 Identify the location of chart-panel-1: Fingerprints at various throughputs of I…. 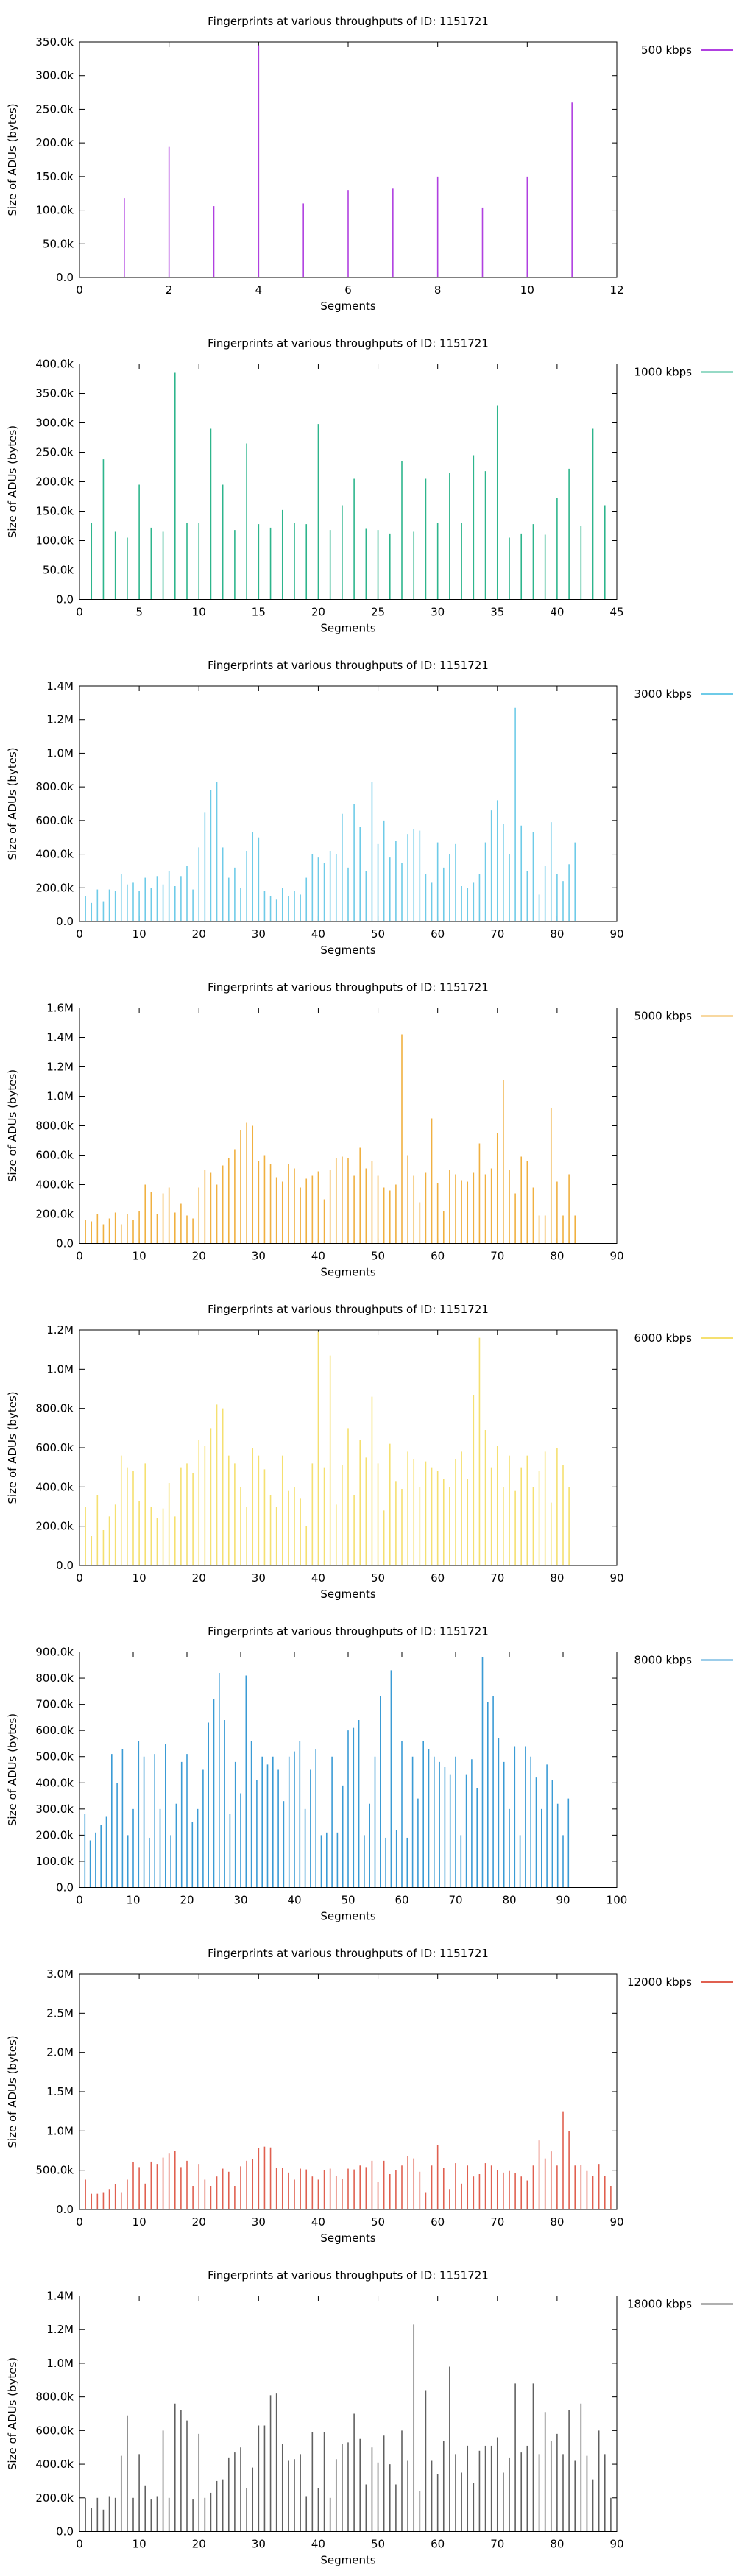
(369, 164).